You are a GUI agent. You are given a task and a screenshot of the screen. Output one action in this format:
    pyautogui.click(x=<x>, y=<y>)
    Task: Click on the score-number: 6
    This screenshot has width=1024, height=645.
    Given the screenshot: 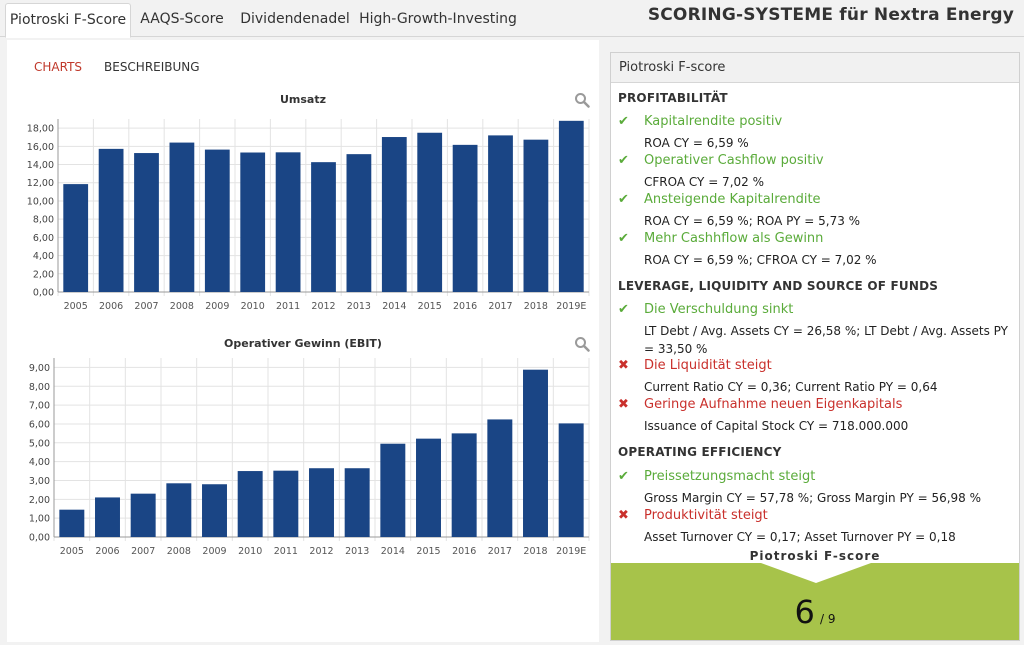 What is the action you would take?
    pyautogui.click(x=804, y=612)
    